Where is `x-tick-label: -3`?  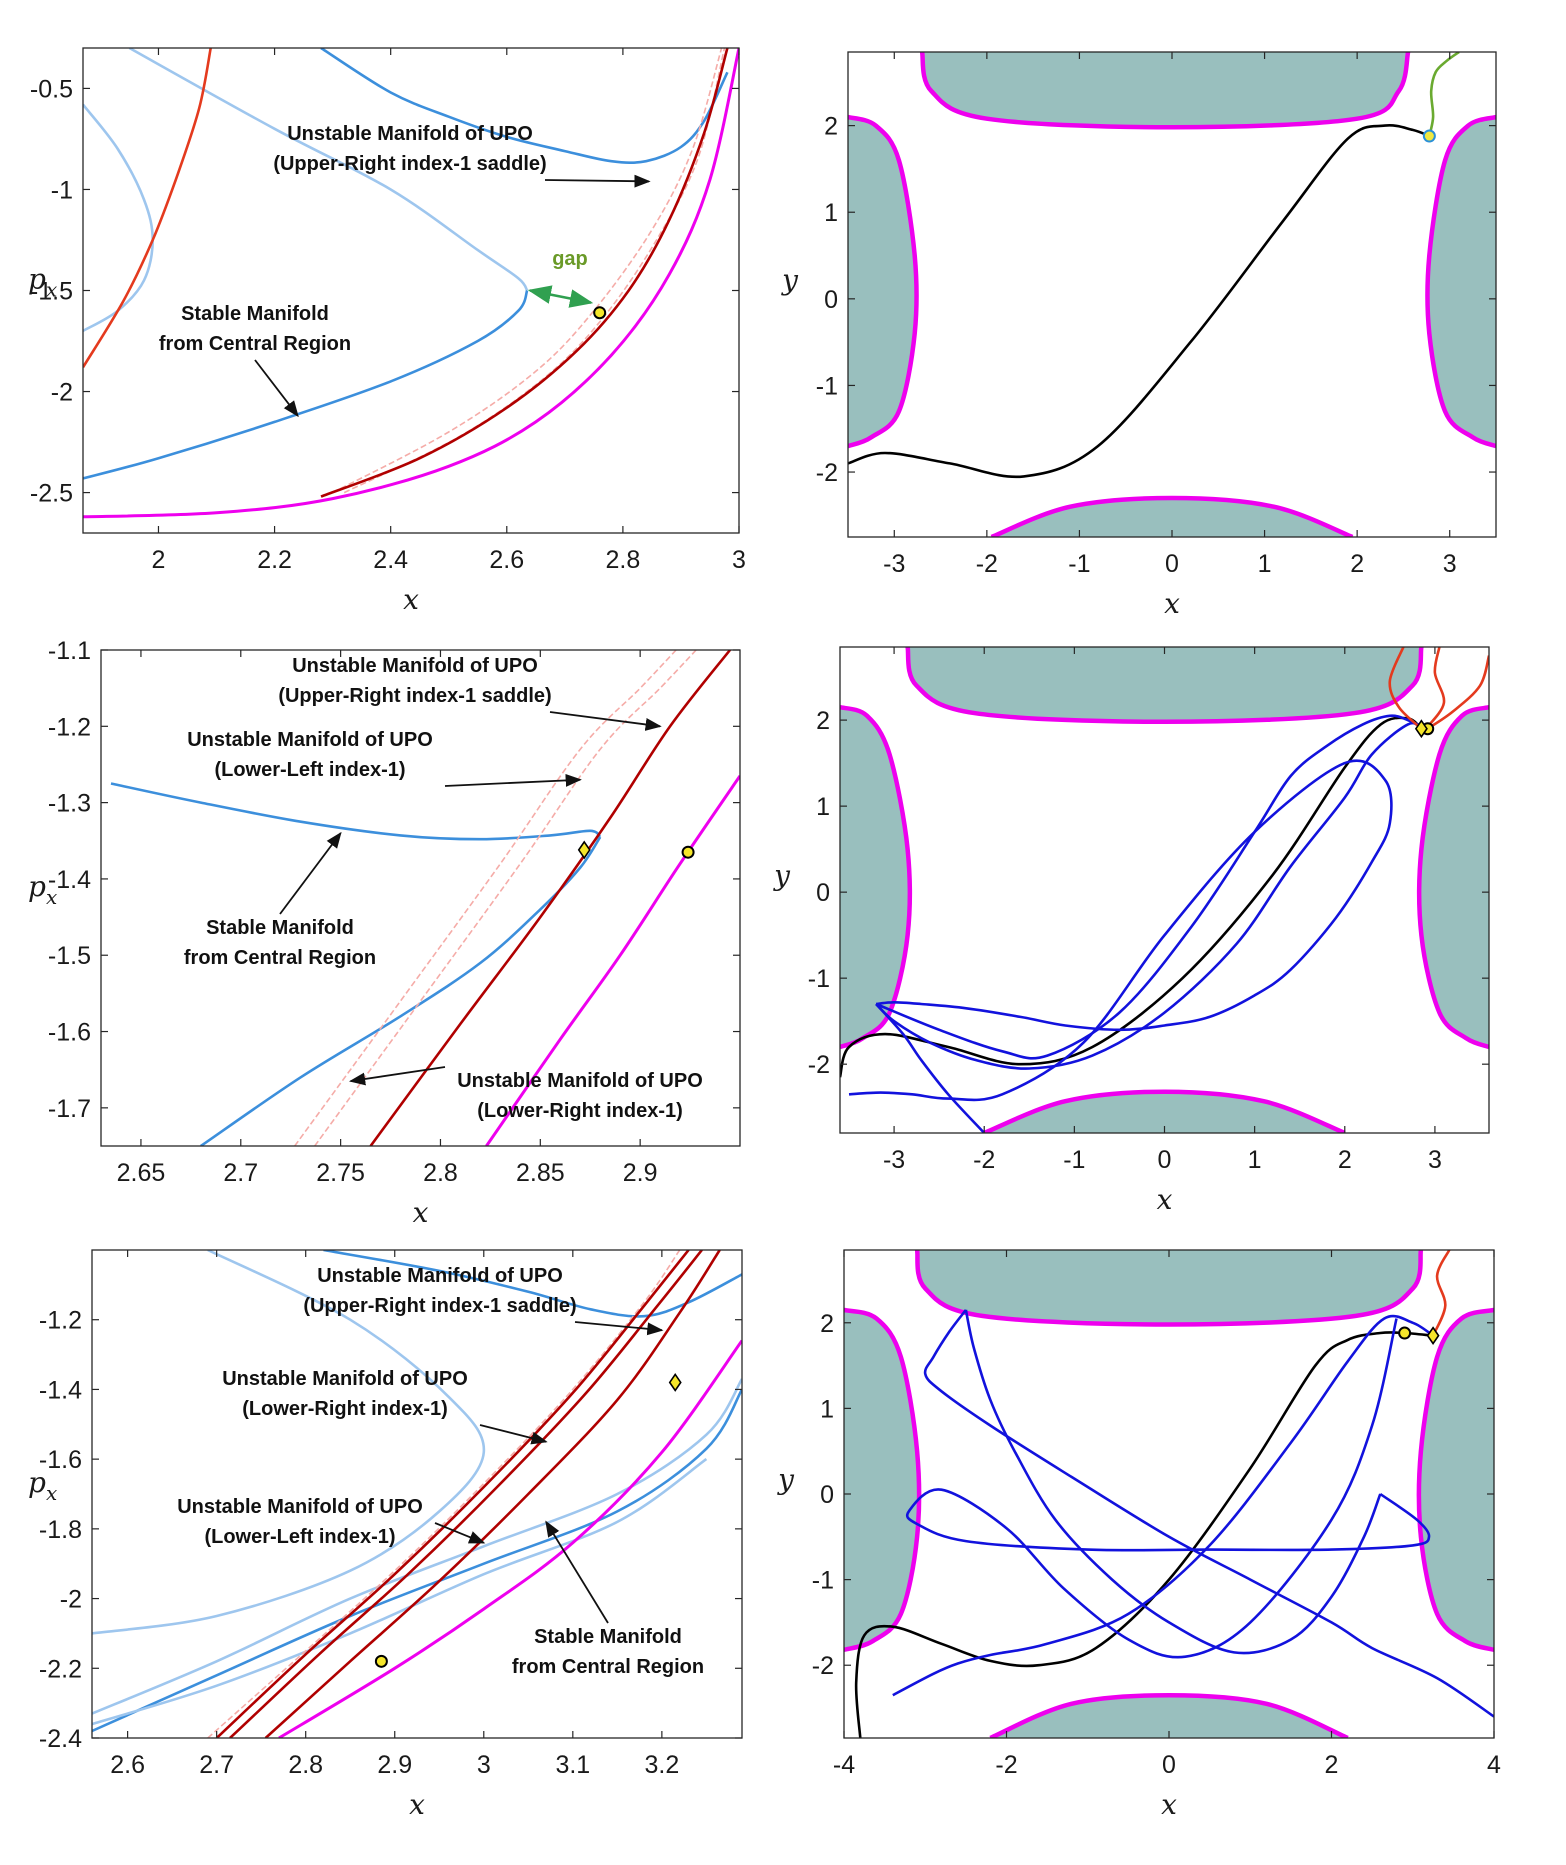
x-tick-label: -3 is located at coordinates (894, 1160).